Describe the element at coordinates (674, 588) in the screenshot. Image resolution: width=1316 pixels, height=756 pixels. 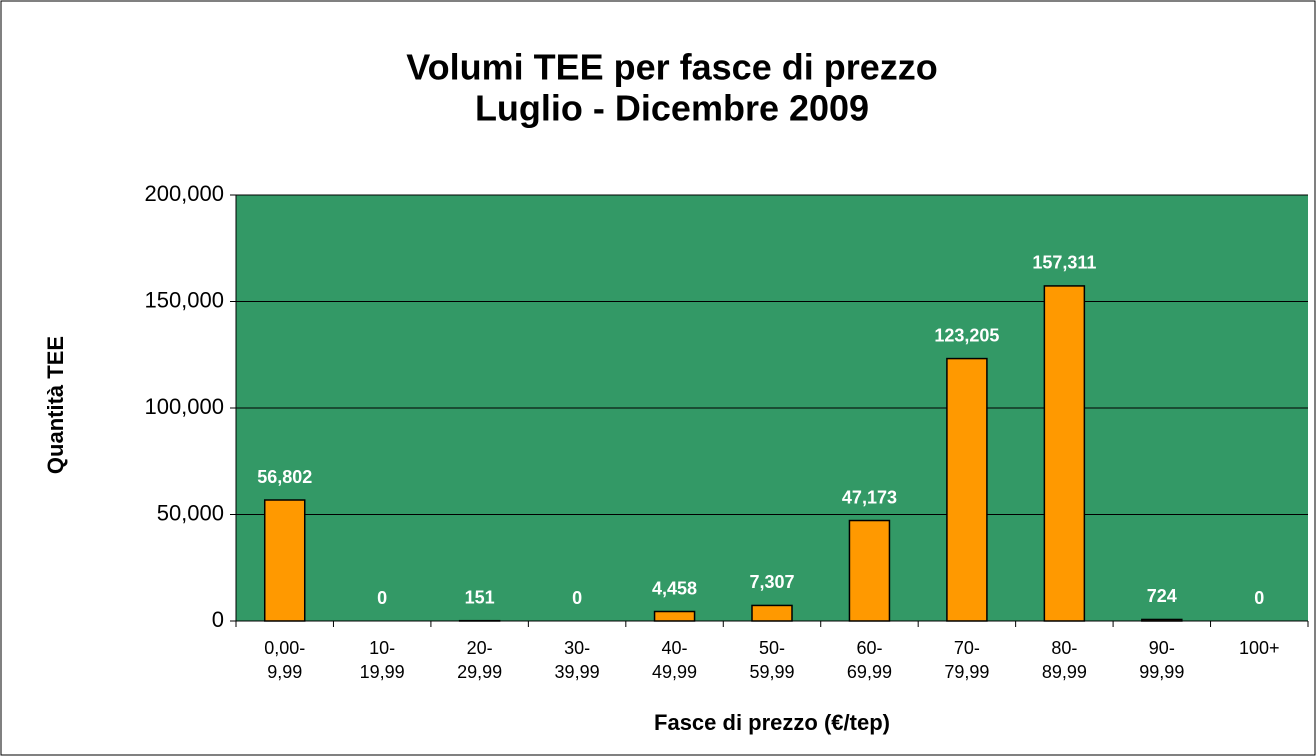
I see `data-label: 4,458` at that location.